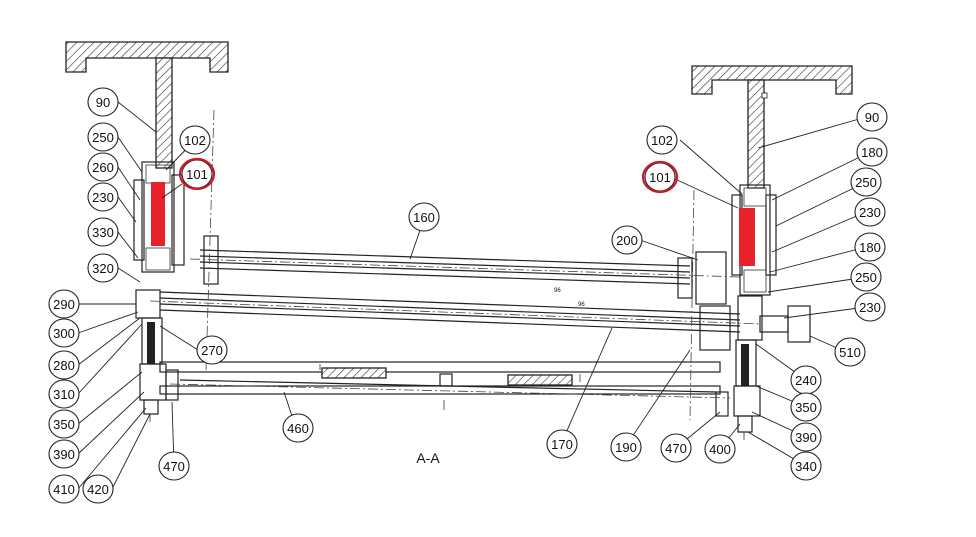  What do you see at coordinates (147, 105) in the screenshot?
I see `left-support-beam` at bounding box center [147, 105].